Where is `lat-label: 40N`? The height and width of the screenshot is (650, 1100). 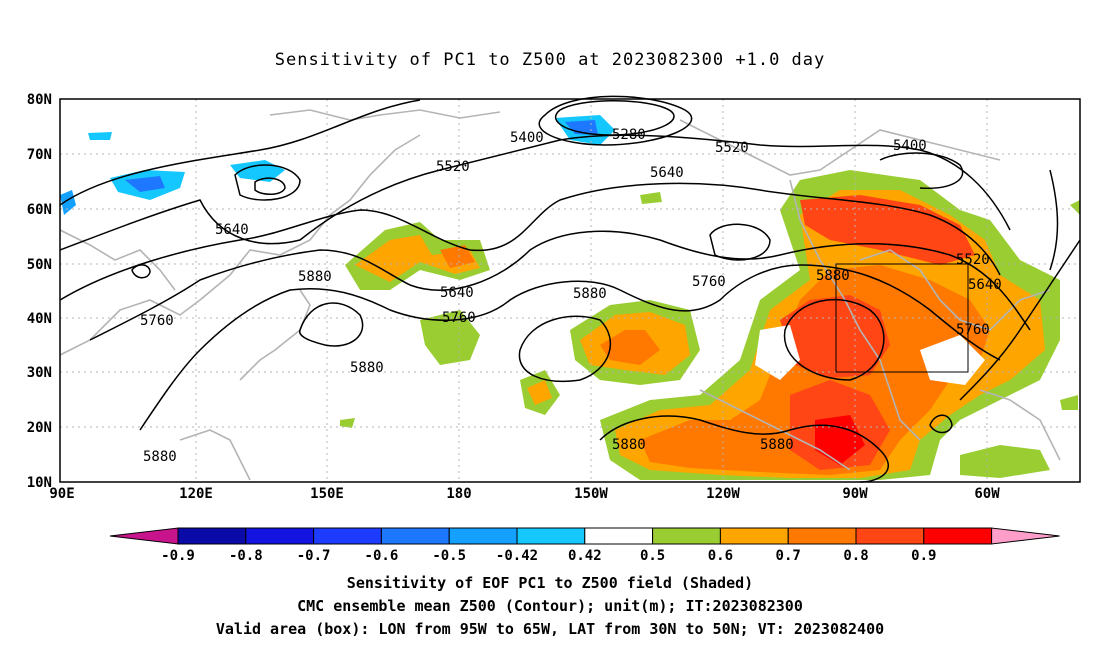 lat-label: 40N is located at coordinates (39, 319).